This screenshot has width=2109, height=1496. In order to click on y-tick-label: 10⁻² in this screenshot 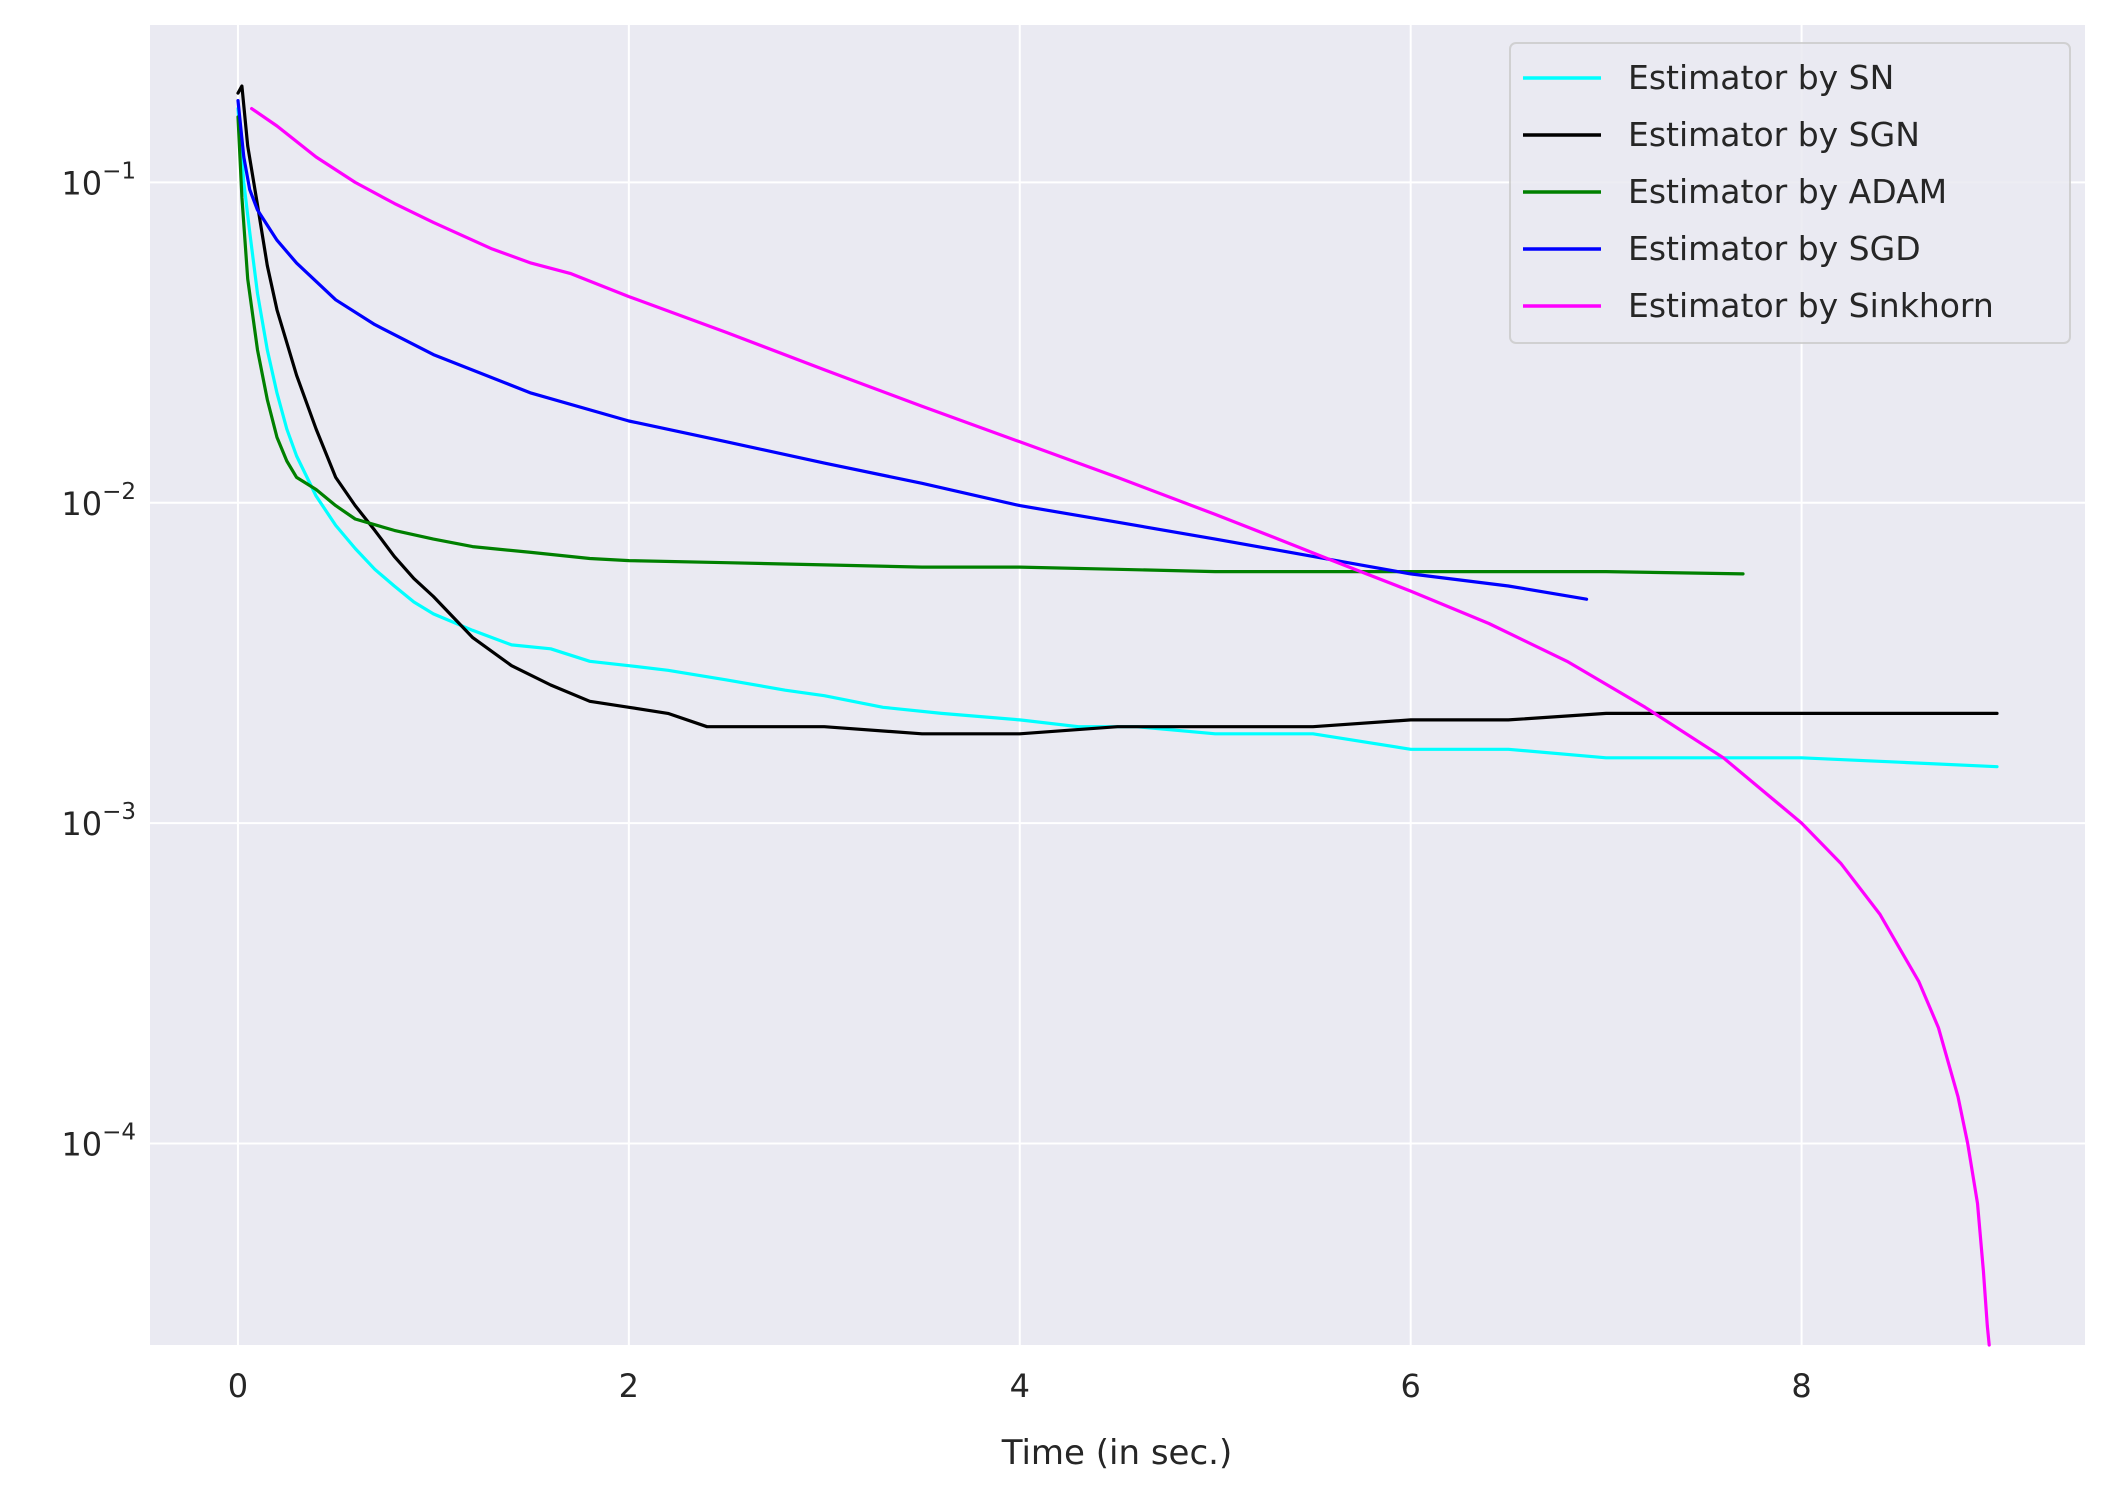, I will do `click(98, 501)`.